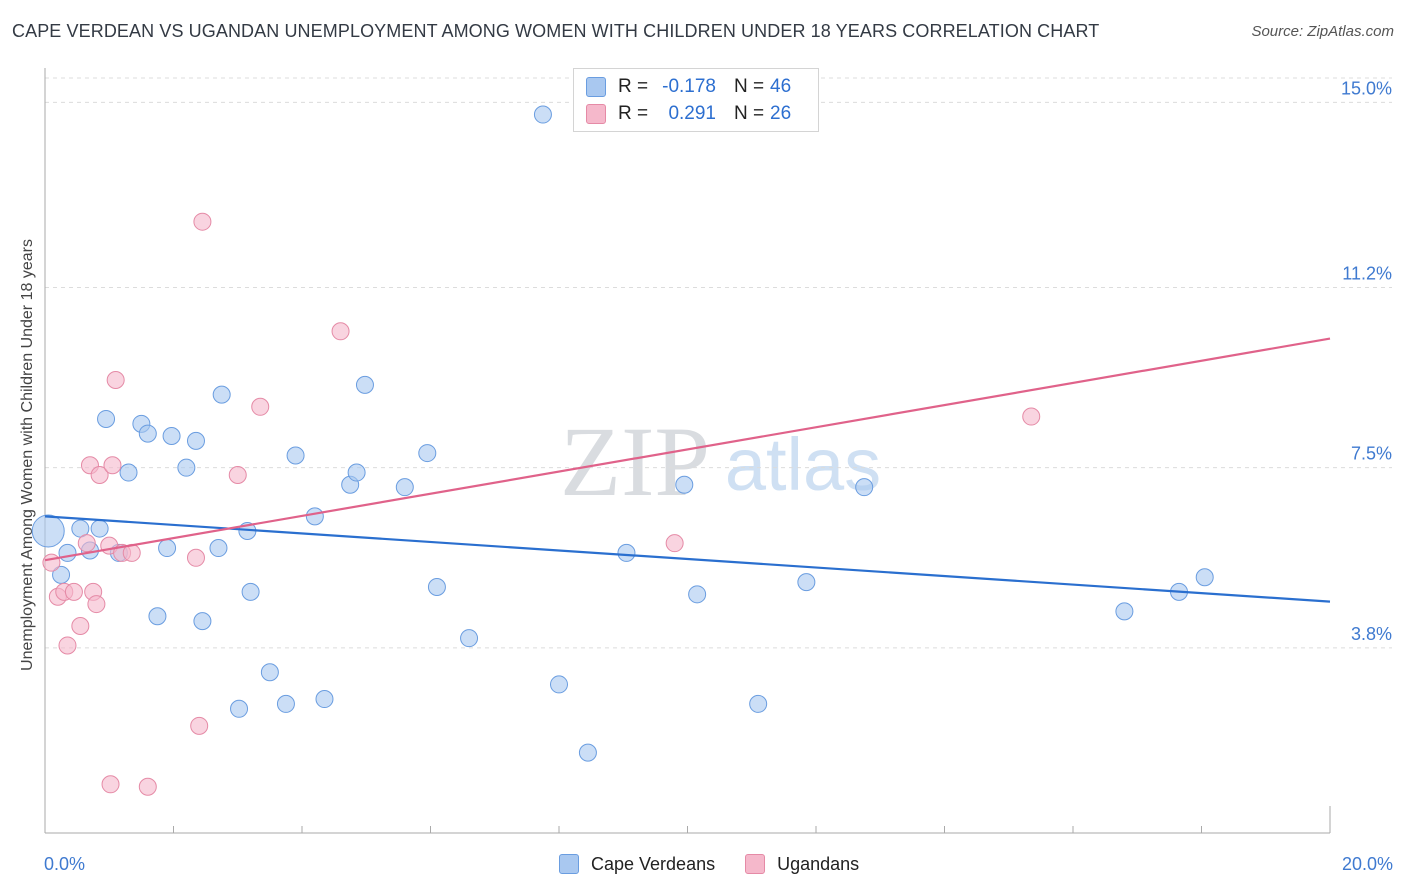 Image resolution: width=1406 pixels, height=892 pixels. Describe the element at coordinates (720, 461) in the screenshot. I see `watermark: ZIP atlas` at that location.